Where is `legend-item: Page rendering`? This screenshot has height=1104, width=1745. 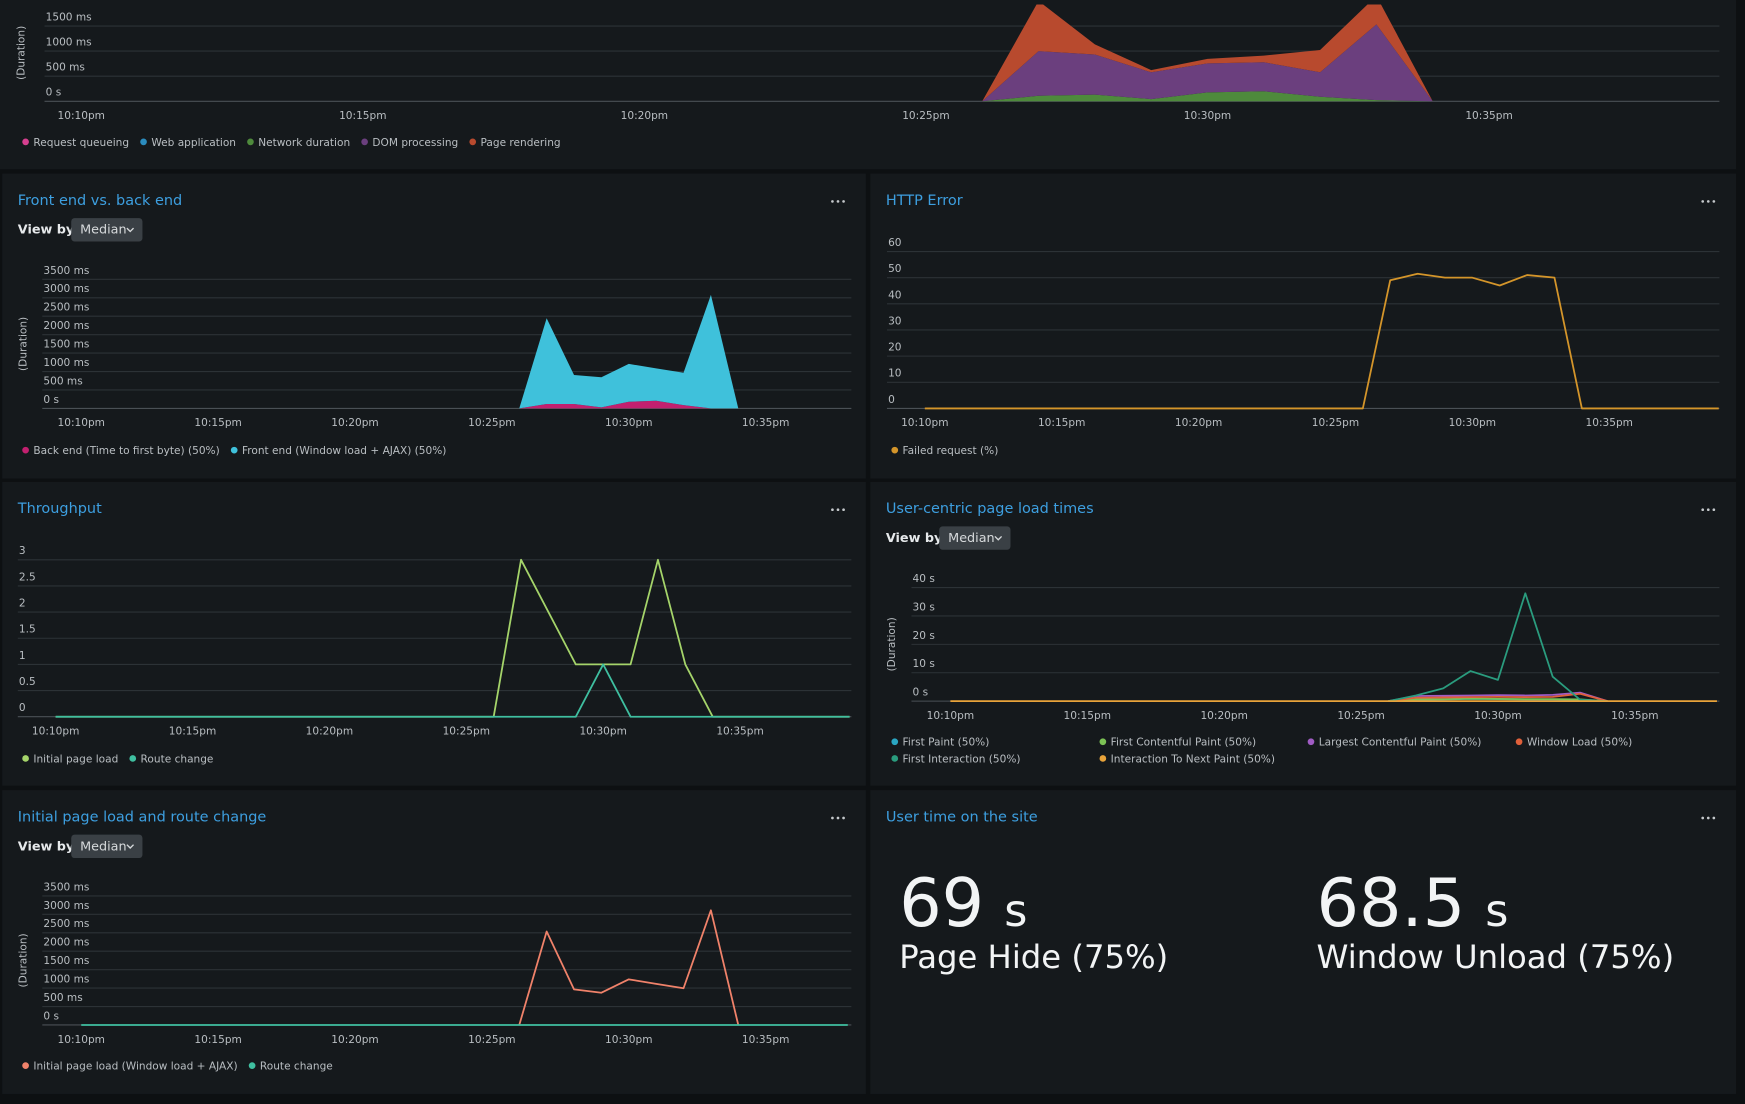 legend-item: Page rendering is located at coordinates (515, 143).